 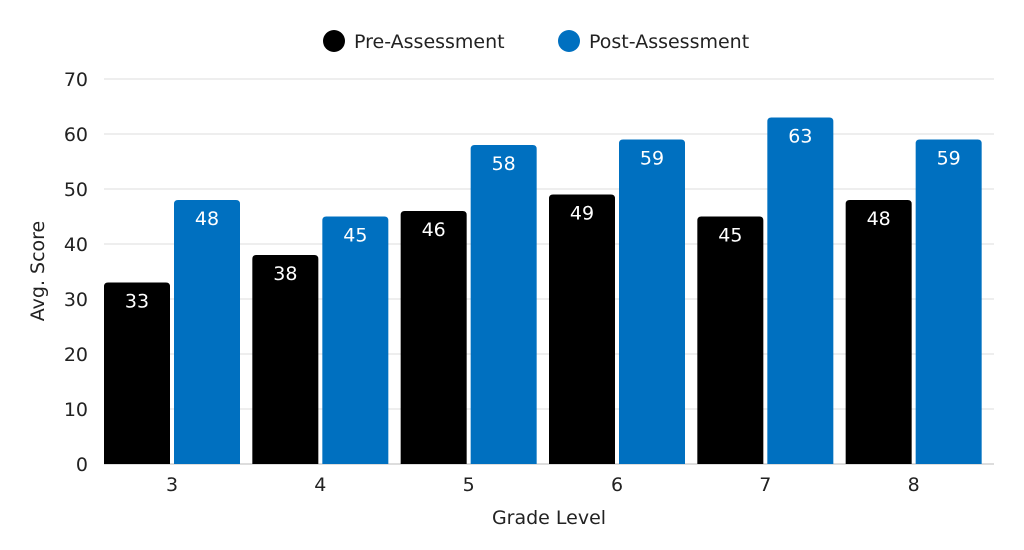 What do you see at coordinates (504, 164) in the screenshot?
I see `data-label: 58` at bounding box center [504, 164].